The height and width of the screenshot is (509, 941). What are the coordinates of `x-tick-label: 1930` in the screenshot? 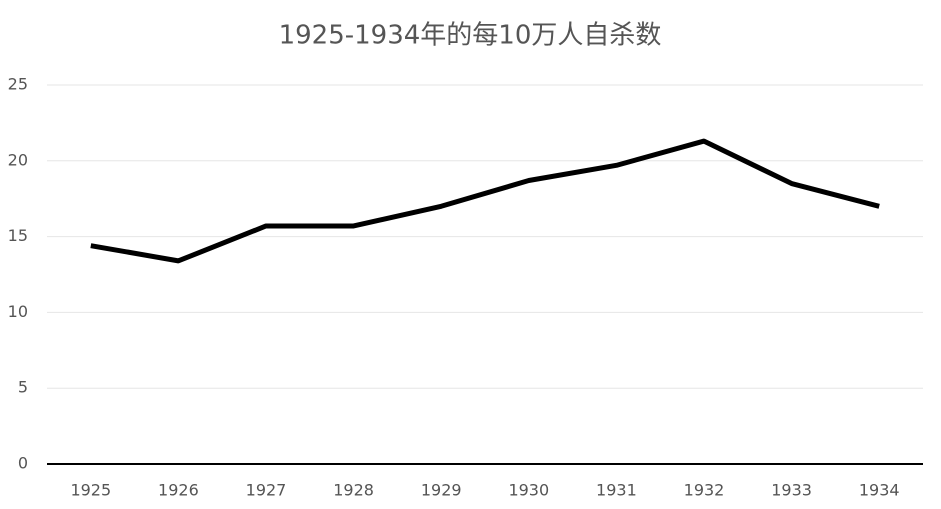 It's located at (528, 490).